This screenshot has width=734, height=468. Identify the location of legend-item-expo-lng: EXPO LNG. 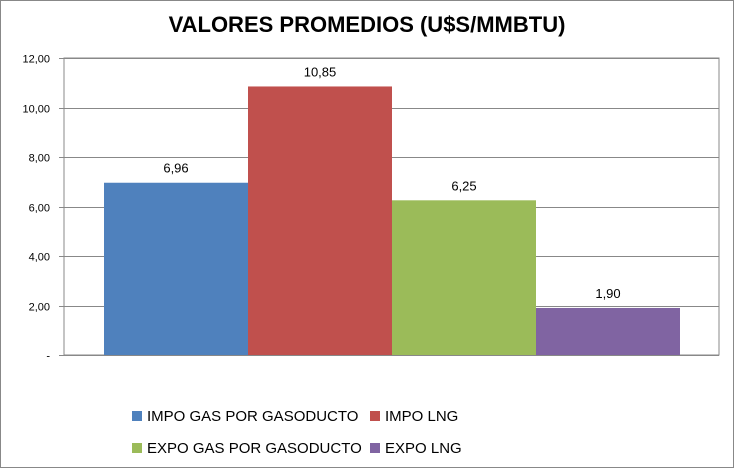
(416, 448).